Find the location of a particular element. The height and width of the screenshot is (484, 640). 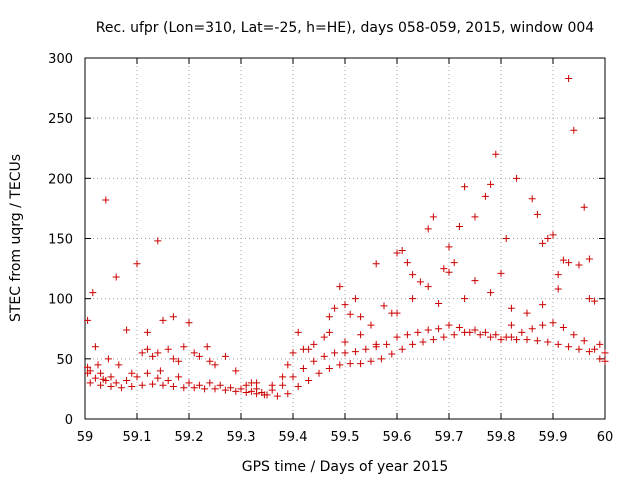

x-tick-label: 59.1 is located at coordinates (137, 437).